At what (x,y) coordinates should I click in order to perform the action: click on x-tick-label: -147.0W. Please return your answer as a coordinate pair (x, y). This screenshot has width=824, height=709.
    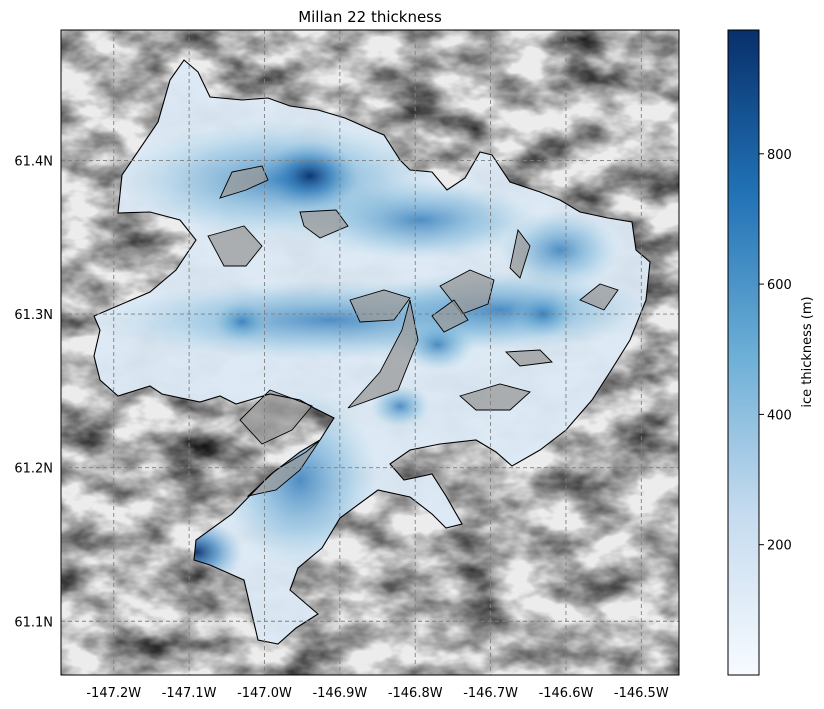
    Looking at the image, I should click on (264, 693).